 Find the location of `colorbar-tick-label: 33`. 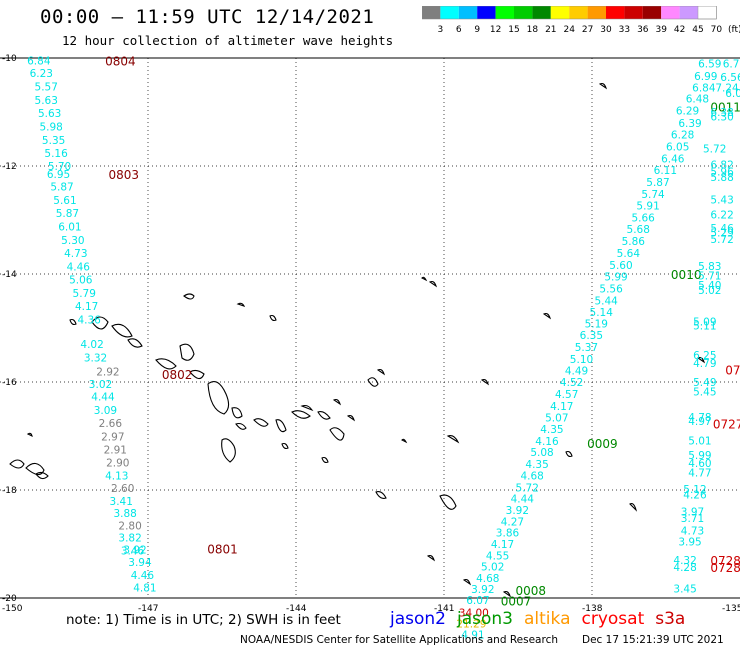

colorbar-tick-label: 33 is located at coordinates (624, 29).